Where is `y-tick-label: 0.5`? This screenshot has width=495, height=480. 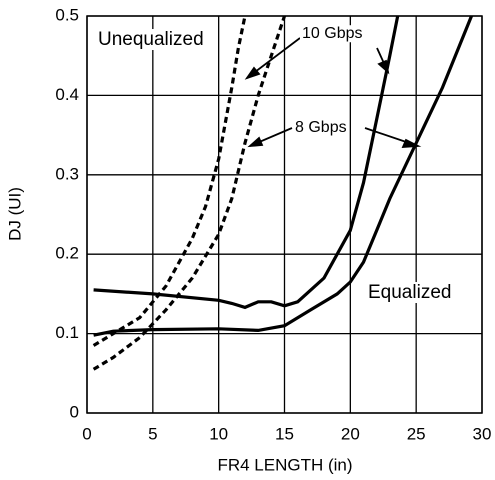 y-tick-label: 0.5 is located at coordinates (67, 14).